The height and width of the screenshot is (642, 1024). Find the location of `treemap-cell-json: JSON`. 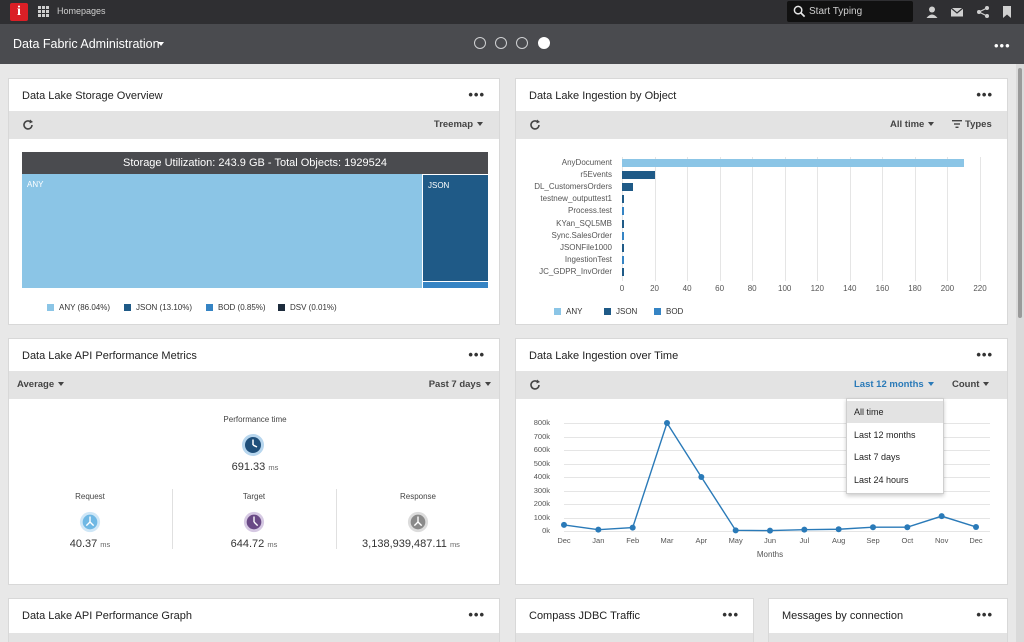

treemap-cell-json: JSON is located at coordinates (455, 228).